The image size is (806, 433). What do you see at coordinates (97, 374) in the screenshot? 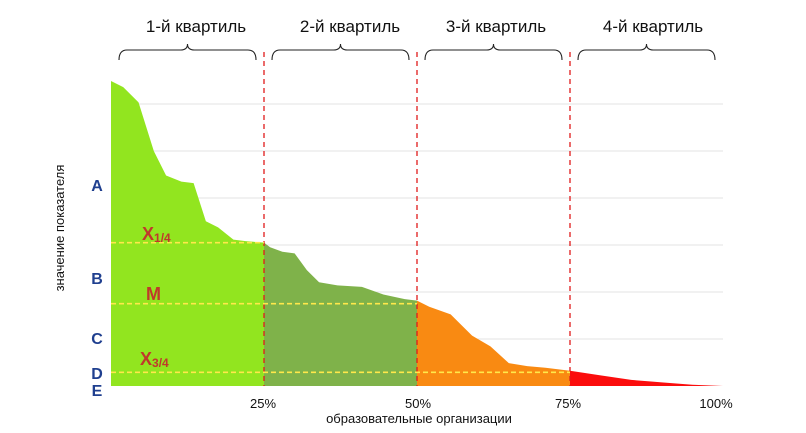
I see `grade-label-d: D` at bounding box center [97, 374].